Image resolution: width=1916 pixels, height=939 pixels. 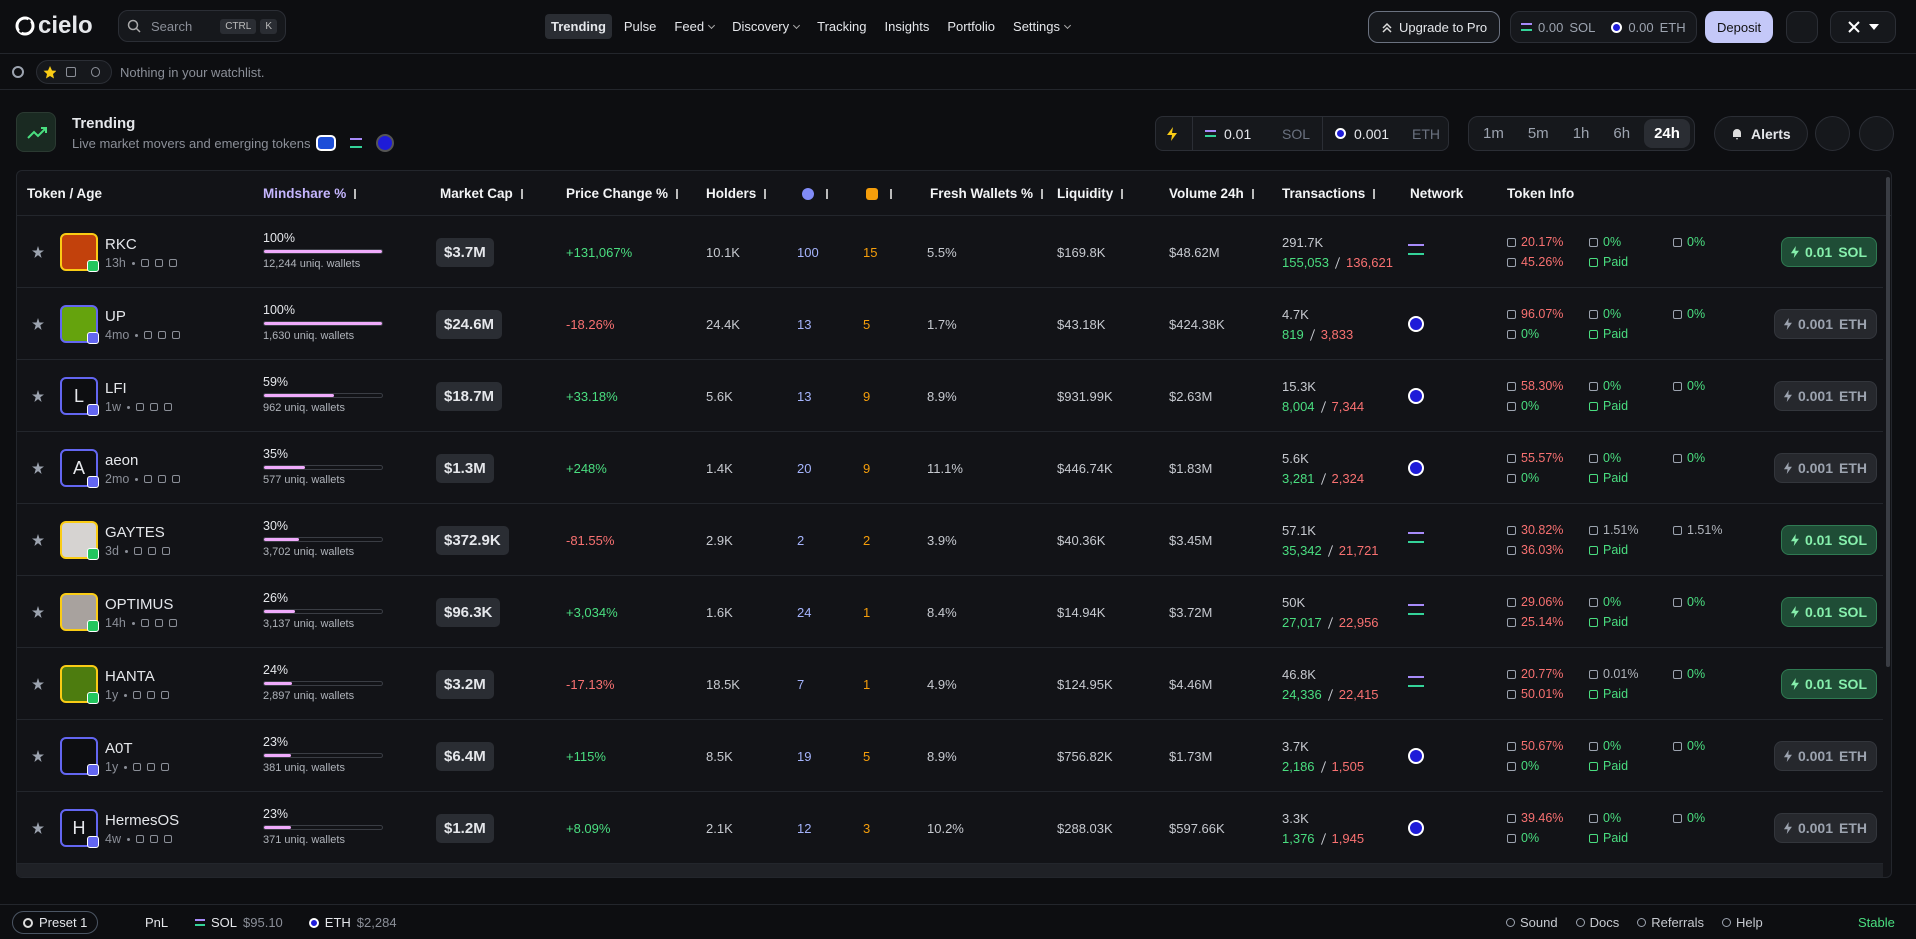 What do you see at coordinates (71, 72) in the screenshot?
I see `chart-tab` at bounding box center [71, 72].